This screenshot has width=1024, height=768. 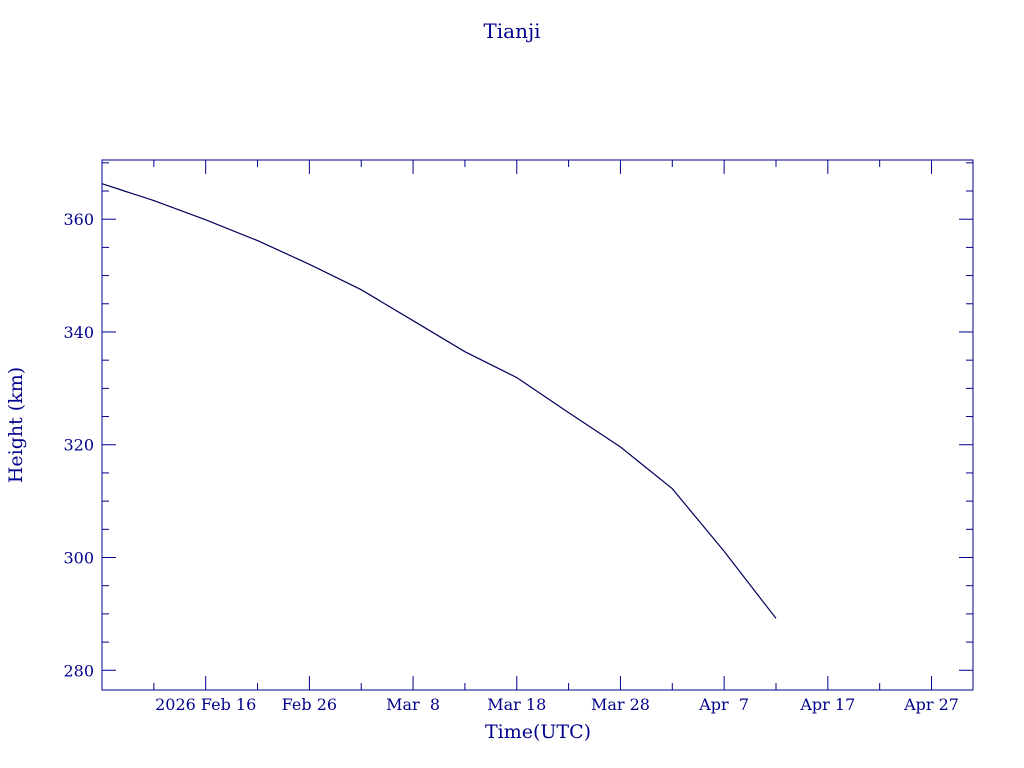 I want to click on x-tick-label: Apr 7, so click(x=723, y=704).